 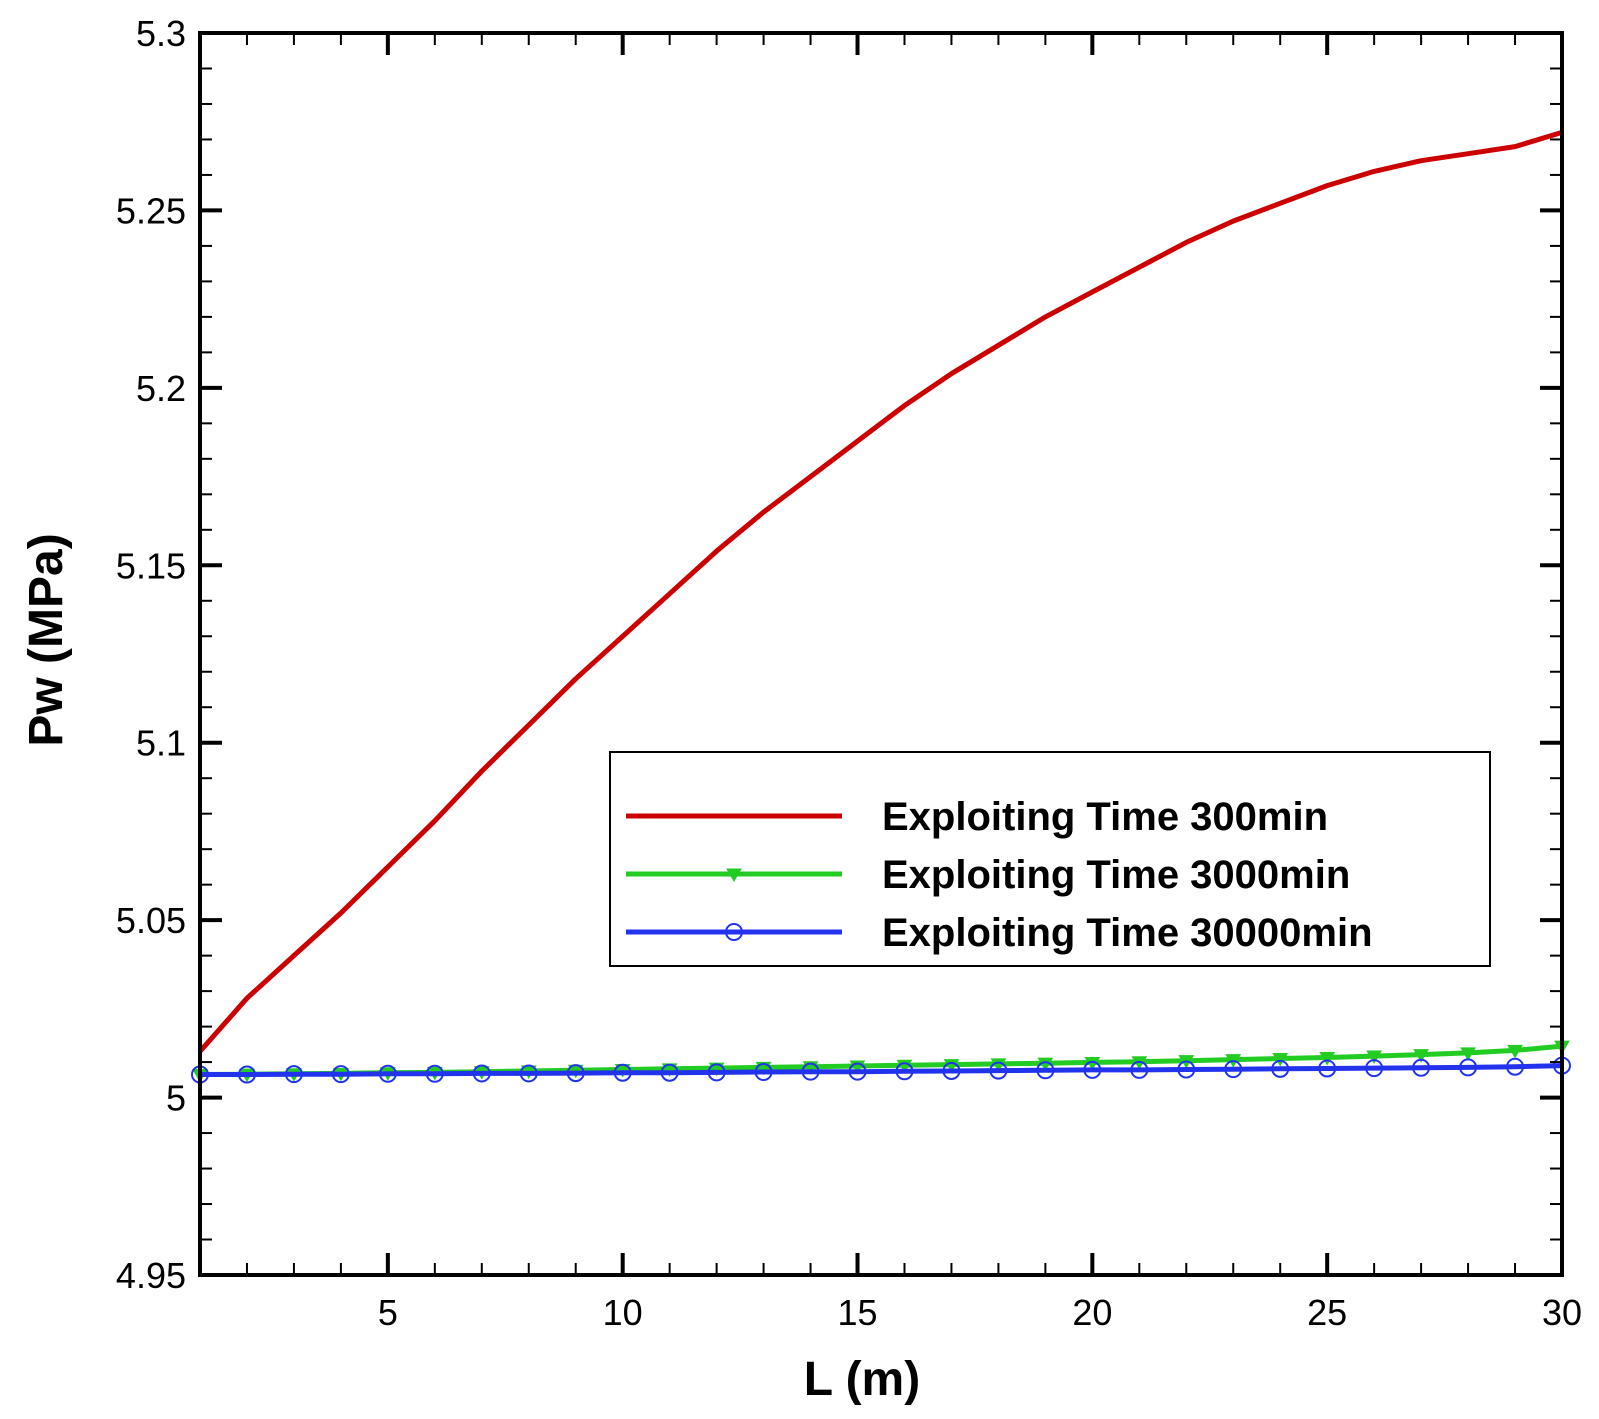 What do you see at coordinates (151, 565) in the screenshot?
I see `y-tick-label: 5.15` at bounding box center [151, 565].